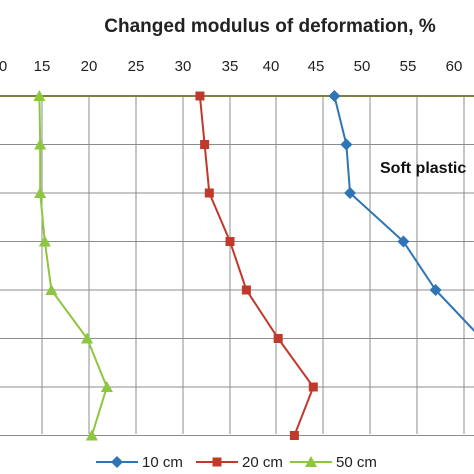 This screenshot has width=474, height=474. I want to click on x-tick-label: 30, so click(183, 66).